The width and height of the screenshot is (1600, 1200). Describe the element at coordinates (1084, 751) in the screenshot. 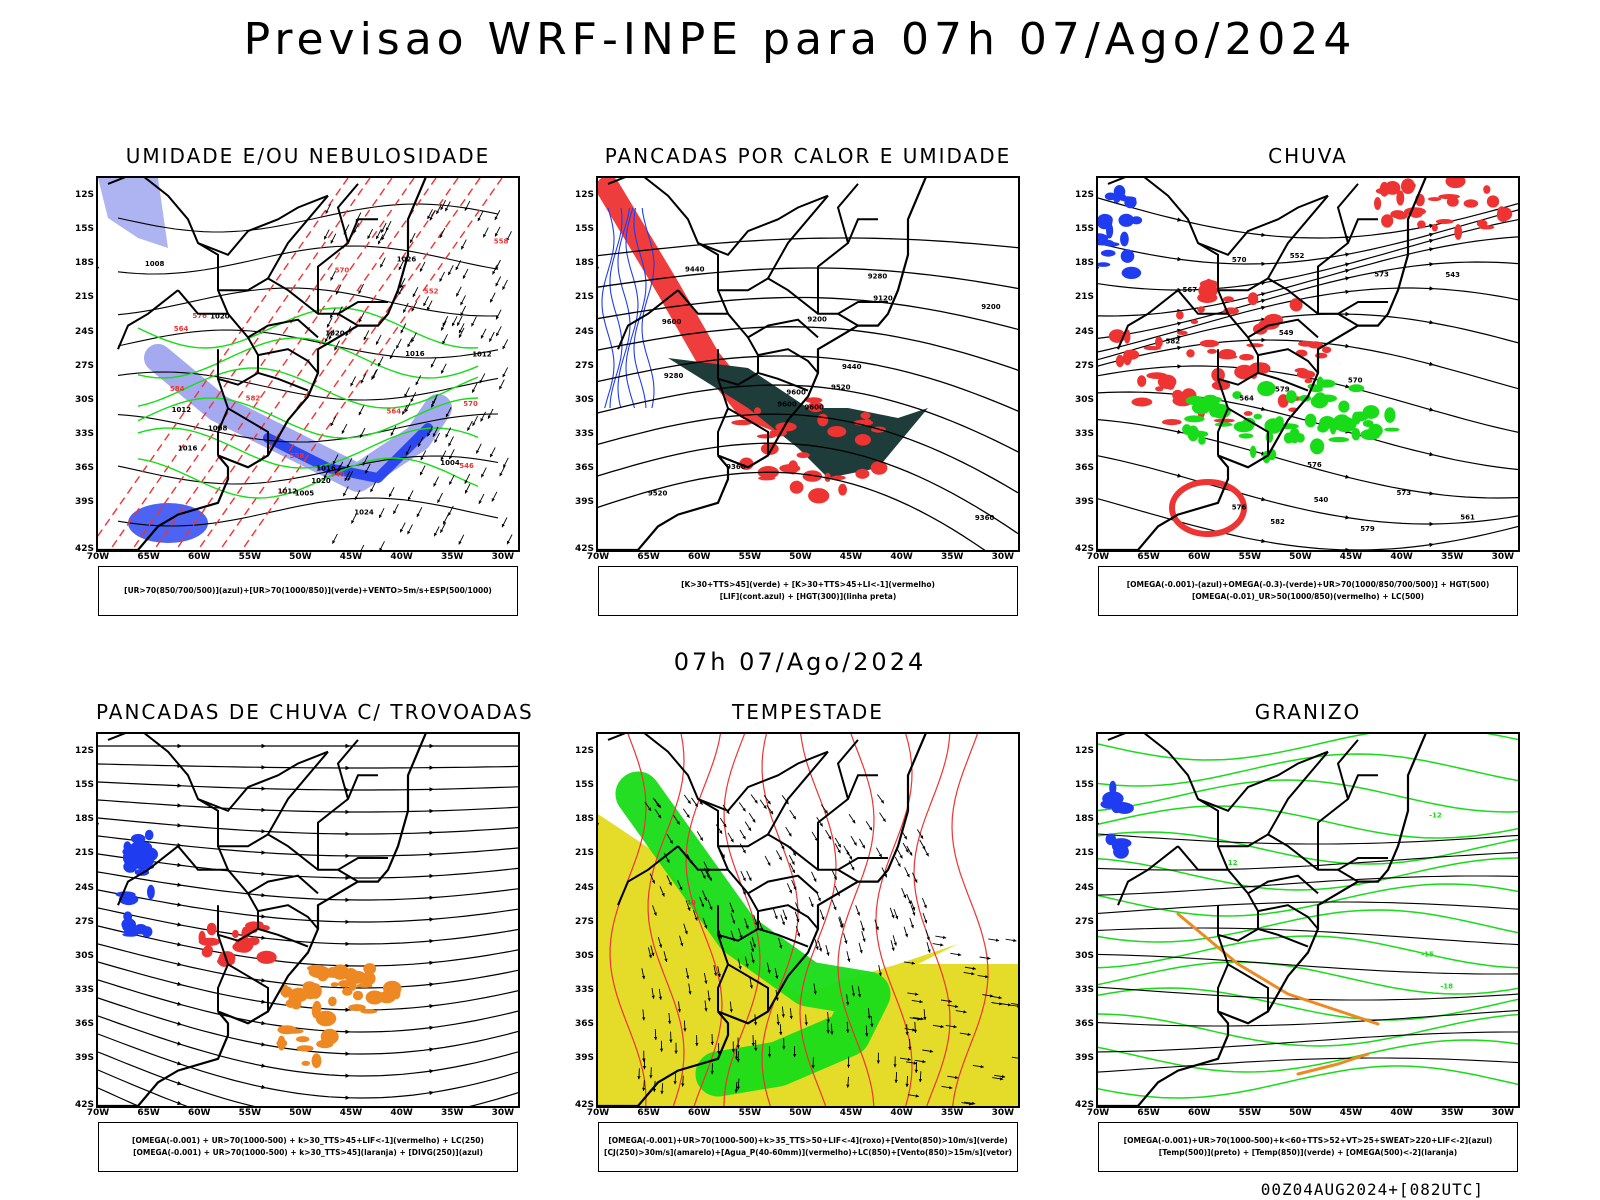

I see `lat-tick-label: 12S` at that location.